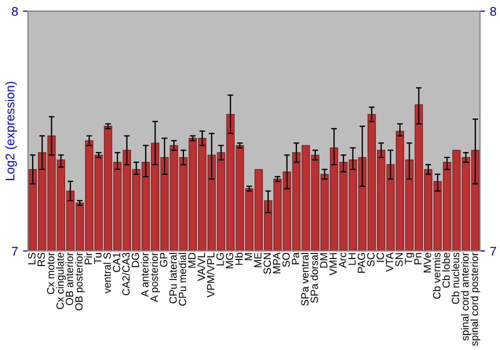 This screenshot has height=350, width=500. Describe the element at coordinates (32, 258) in the screenshot. I see `x-tick-label: LS` at that location.